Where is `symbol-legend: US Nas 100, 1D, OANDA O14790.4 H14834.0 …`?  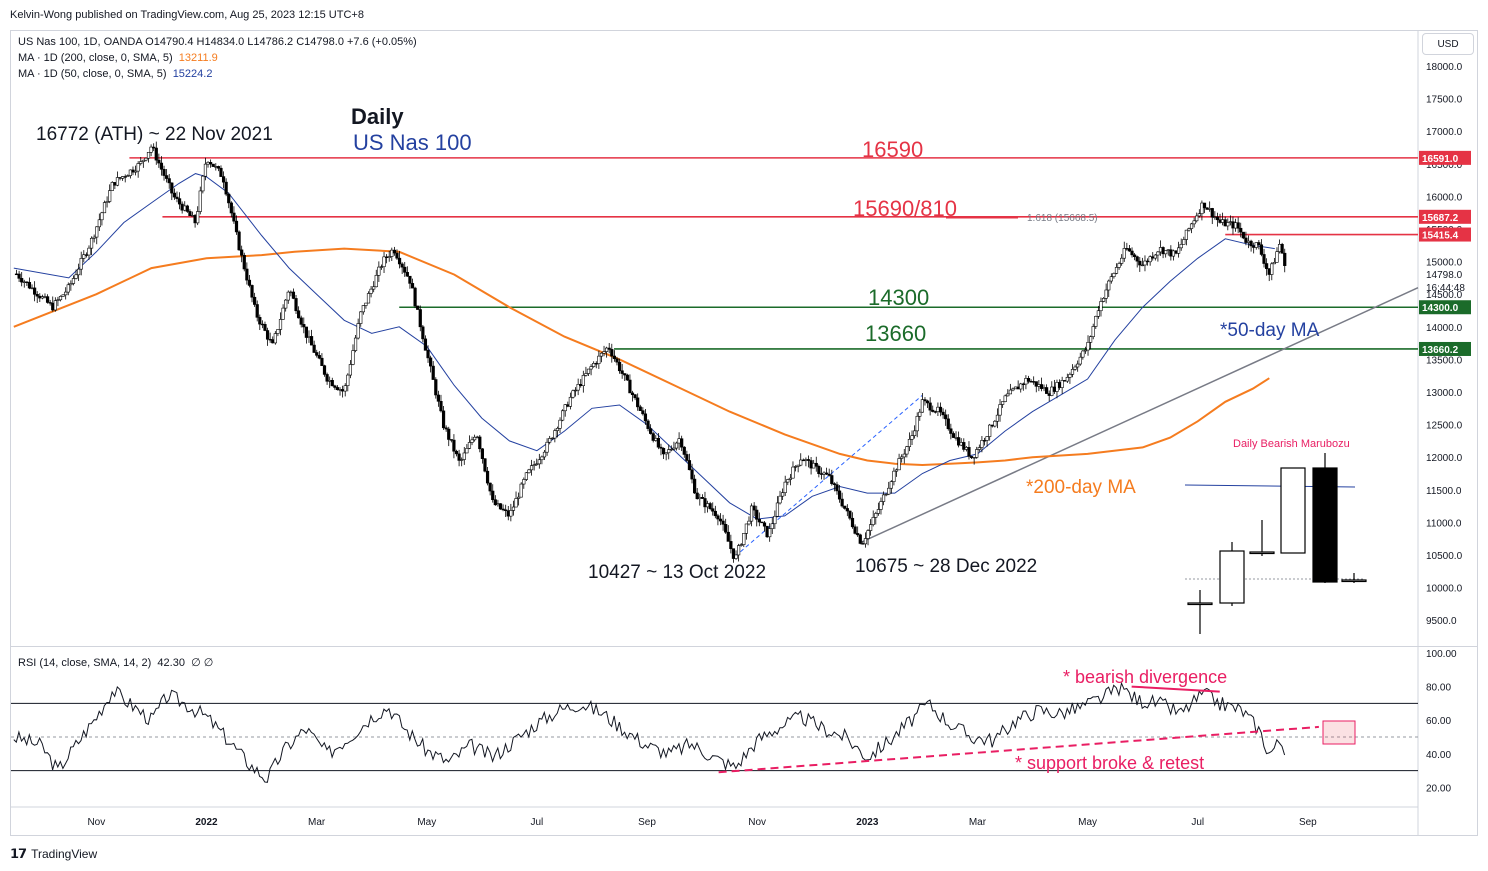
symbol-legend: US Nas 100, 1D, OANDA O14790.4 H14834.0 … is located at coordinates (217, 42).